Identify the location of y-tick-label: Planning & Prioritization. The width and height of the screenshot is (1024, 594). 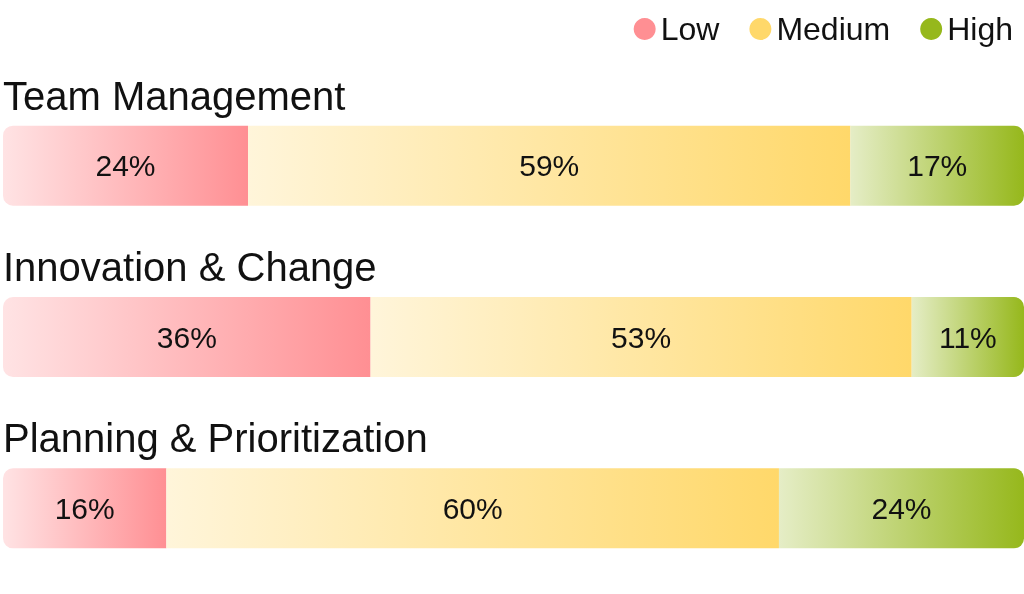
(215, 438).